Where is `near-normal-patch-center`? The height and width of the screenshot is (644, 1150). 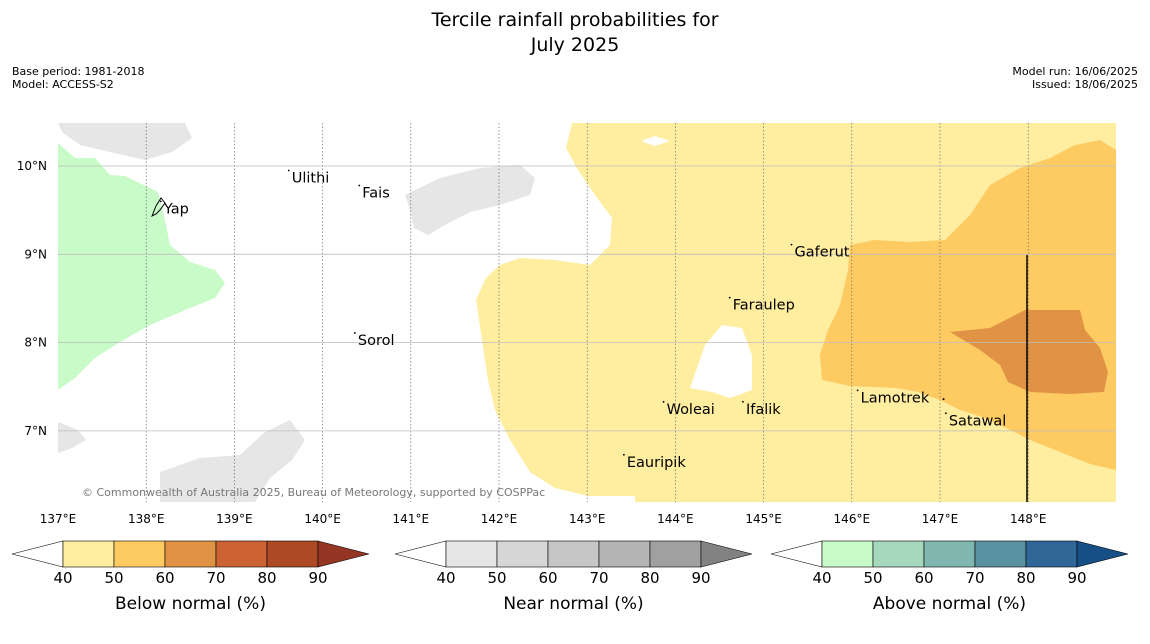
near-normal-patch-center is located at coordinates (470, 200).